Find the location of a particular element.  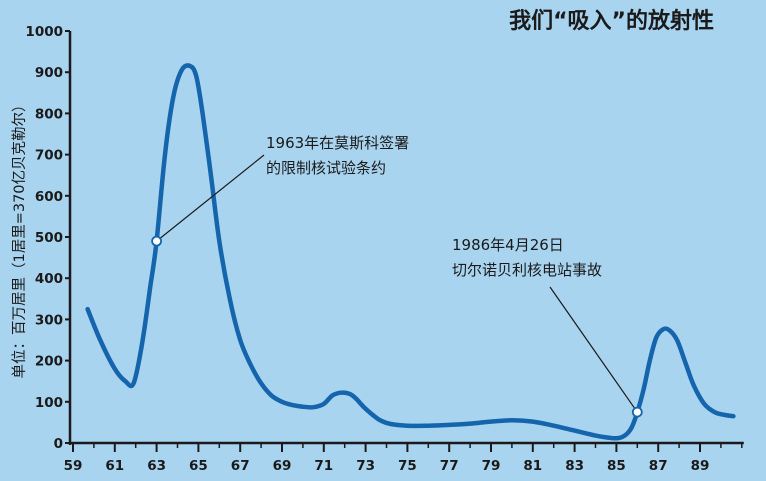

x-tick-label: 69 is located at coordinates (282, 466).